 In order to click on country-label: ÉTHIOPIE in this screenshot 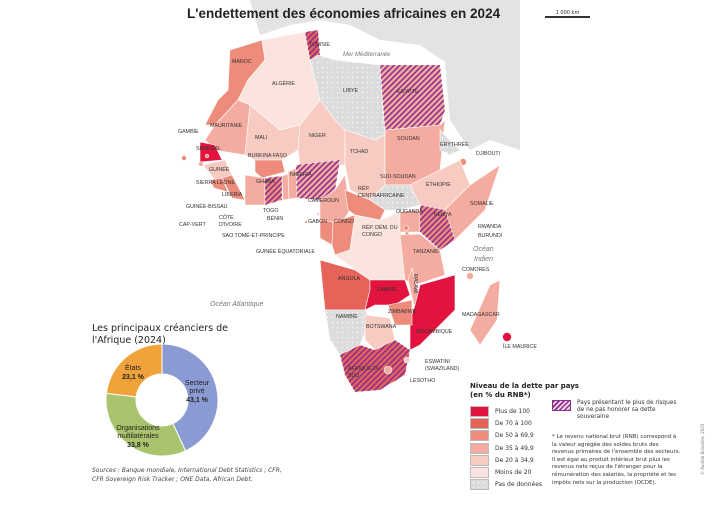, I will do `click(438, 184)`.